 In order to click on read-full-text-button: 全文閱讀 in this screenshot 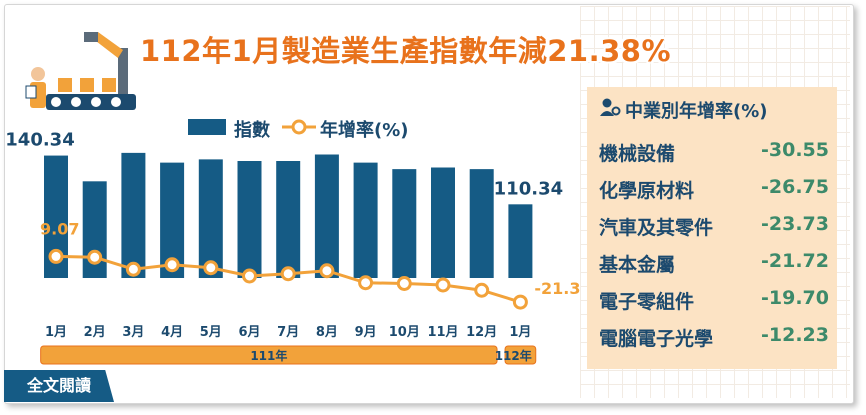, I will do `click(59, 386)`.